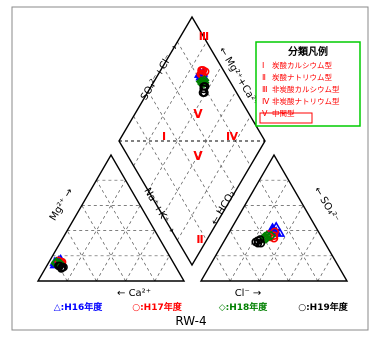 The width and height of the screenshot is (373, 337). Describe the element at coordinates (326, 204) in the screenshot. I see `axis-label-anion-right: ← SO₄²⁻` at that location.